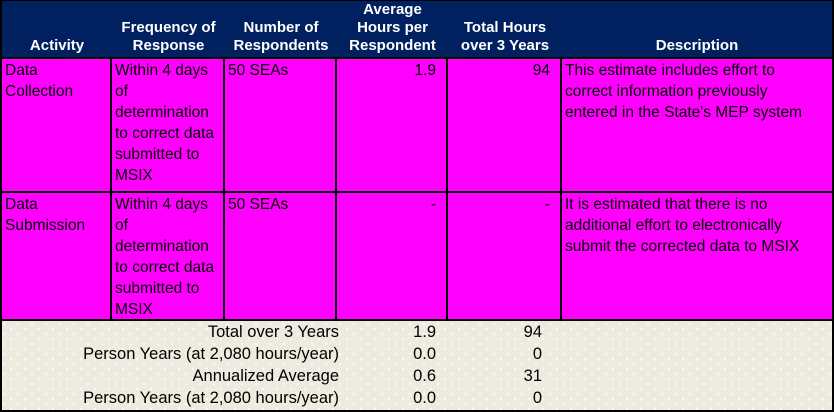 This screenshot has width=834, height=412. I want to click on cell-total-hours: 94, so click(505, 125).